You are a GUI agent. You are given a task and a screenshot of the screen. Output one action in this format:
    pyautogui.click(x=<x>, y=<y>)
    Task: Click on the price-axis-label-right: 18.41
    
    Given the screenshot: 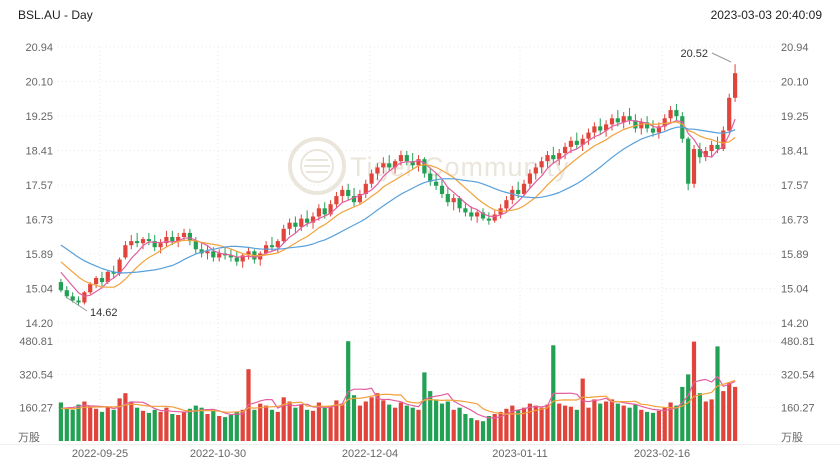 What is the action you would take?
    pyautogui.click(x=795, y=152)
    